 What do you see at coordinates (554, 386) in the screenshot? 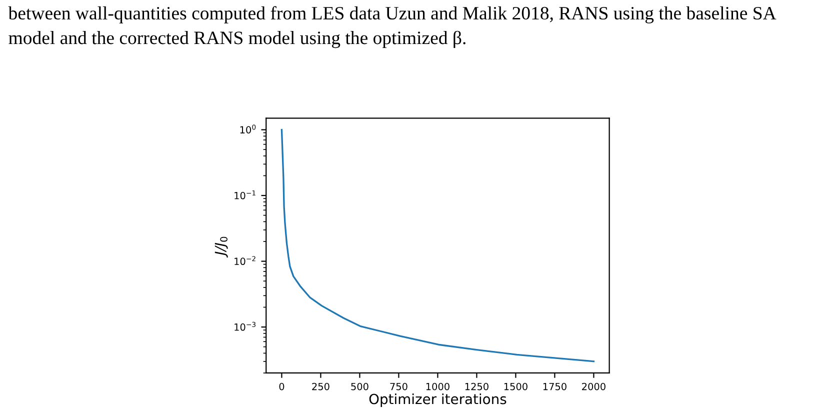
I see `x-tick-label: 1750` at bounding box center [554, 386].